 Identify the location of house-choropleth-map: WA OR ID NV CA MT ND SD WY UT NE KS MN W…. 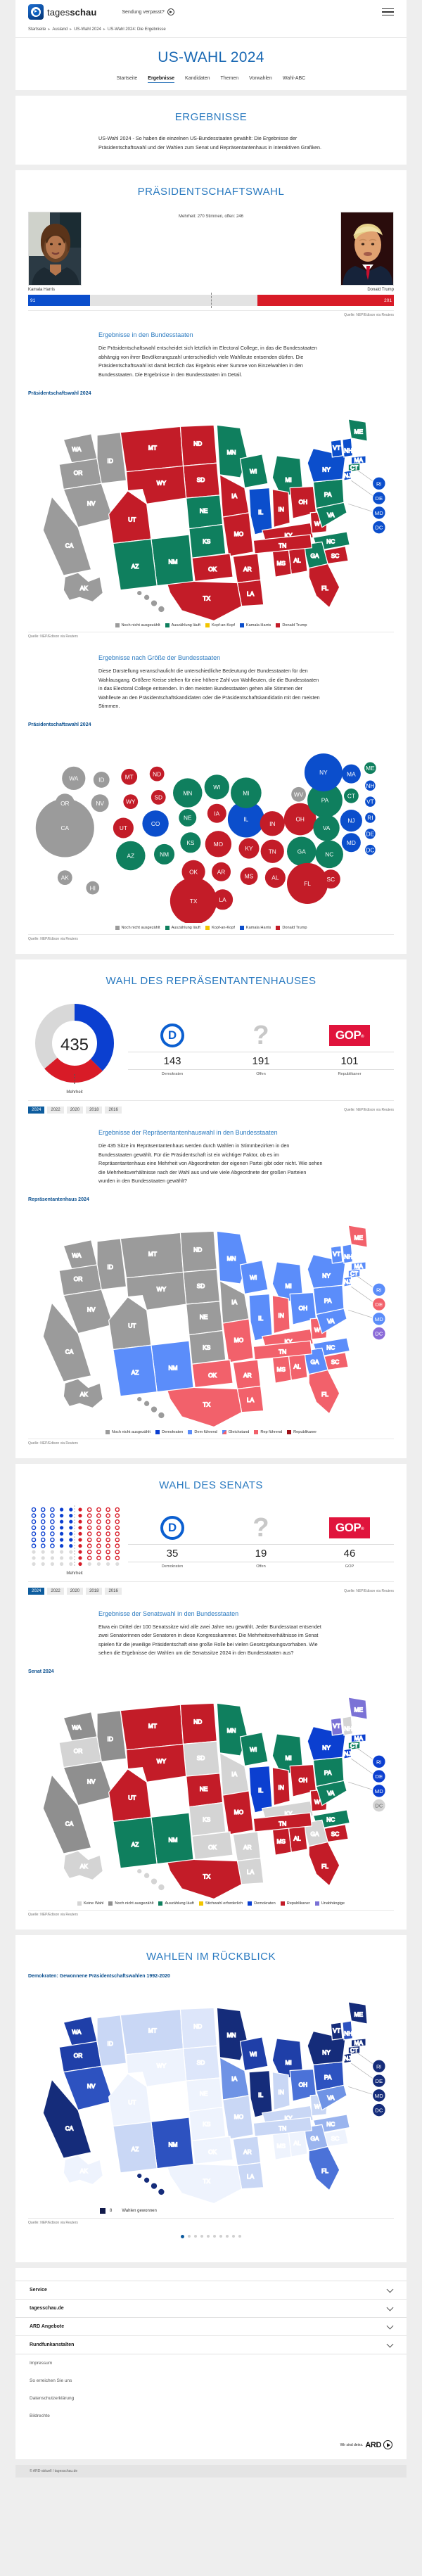
(211, 1316).